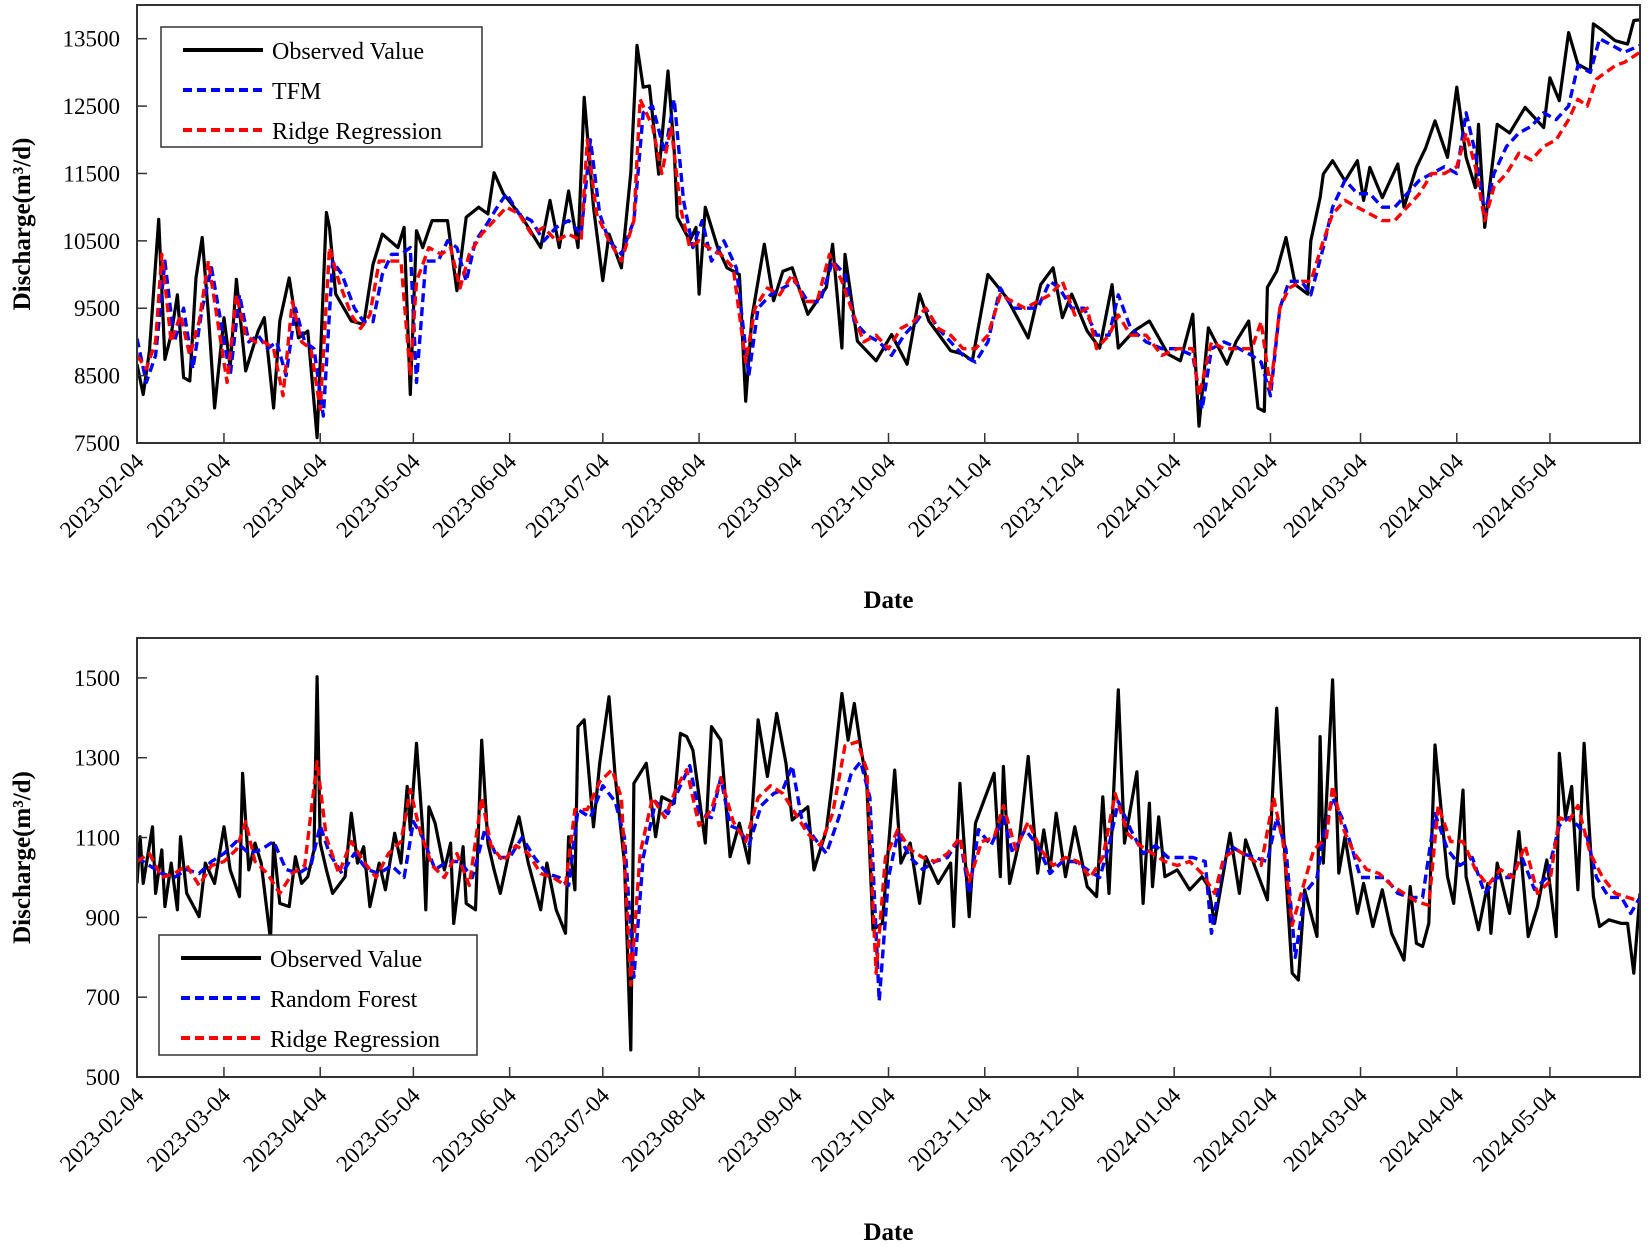 The width and height of the screenshot is (1648, 1246). Describe the element at coordinates (97, 308) in the screenshot. I see `y-tick-label: 9500` at that location.